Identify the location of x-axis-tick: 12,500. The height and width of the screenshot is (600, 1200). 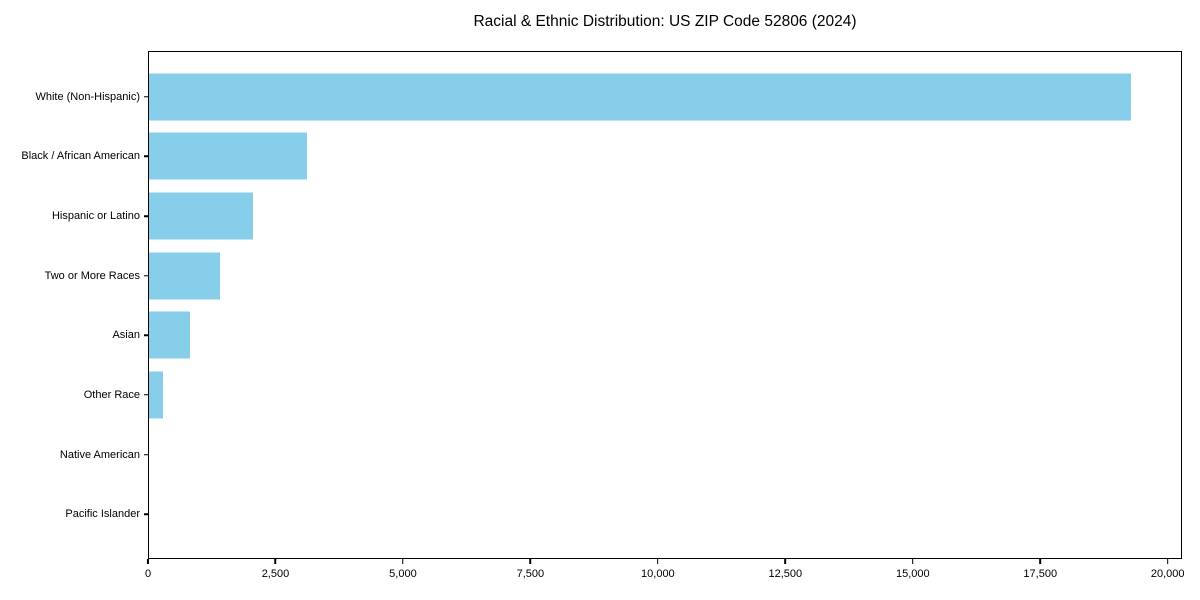
(785, 569).